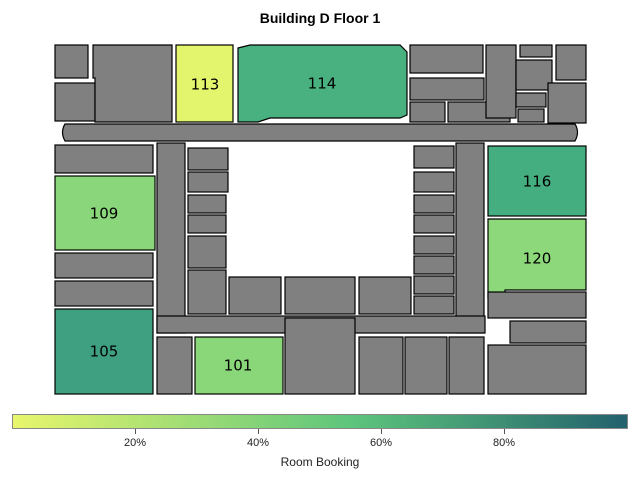  Describe the element at coordinates (320, 462) in the screenshot. I see `legend-title: Room Booking` at that location.